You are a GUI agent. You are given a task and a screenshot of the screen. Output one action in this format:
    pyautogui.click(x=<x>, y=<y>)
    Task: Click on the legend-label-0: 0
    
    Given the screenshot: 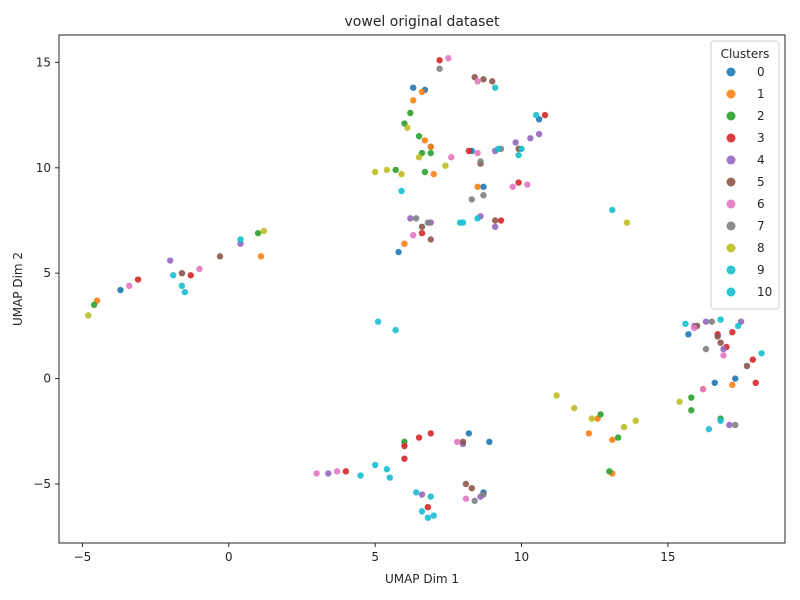 What is the action you would take?
    pyautogui.click(x=761, y=72)
    